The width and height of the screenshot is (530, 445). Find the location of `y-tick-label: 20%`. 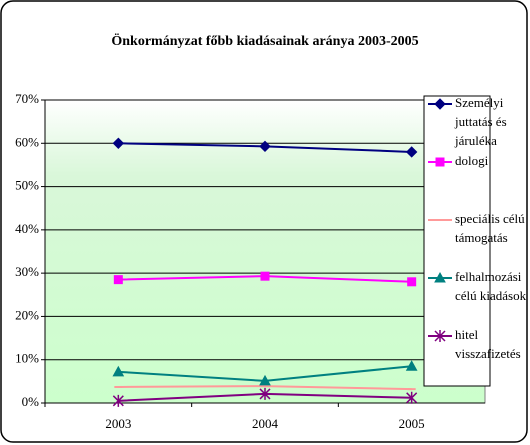

y-tick-label: 20% is located at coordinates (27, 314).